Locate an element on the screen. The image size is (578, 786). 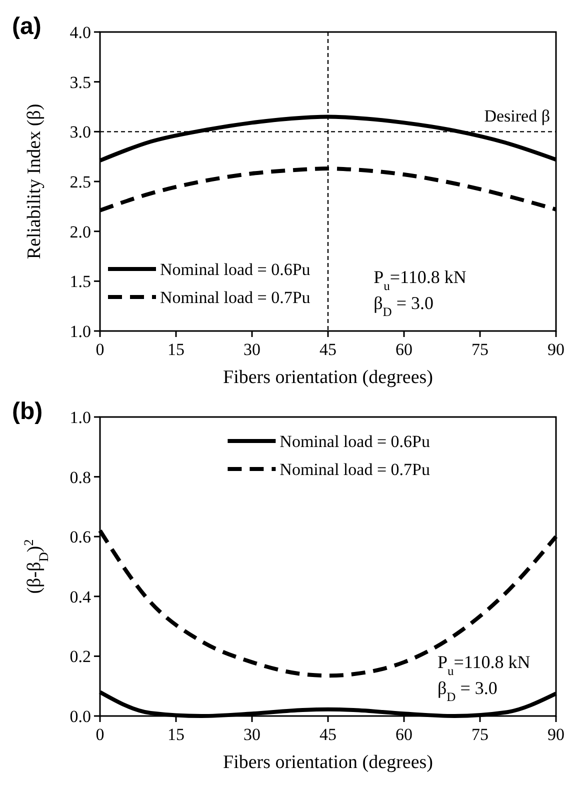
y-tick-label: 0.0 is located at coordinates (80, 716).